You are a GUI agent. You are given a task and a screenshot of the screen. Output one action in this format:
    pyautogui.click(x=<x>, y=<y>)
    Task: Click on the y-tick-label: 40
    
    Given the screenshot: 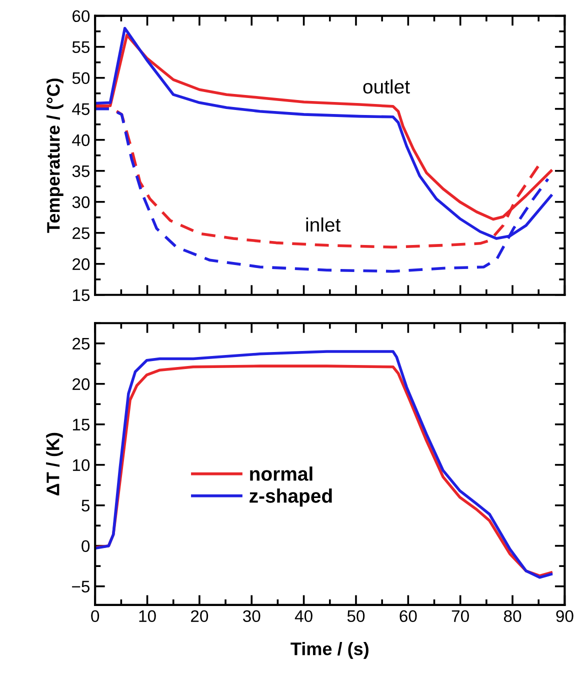 What is the action you would take?
    pyautogui.click(x=81, y=140)
    